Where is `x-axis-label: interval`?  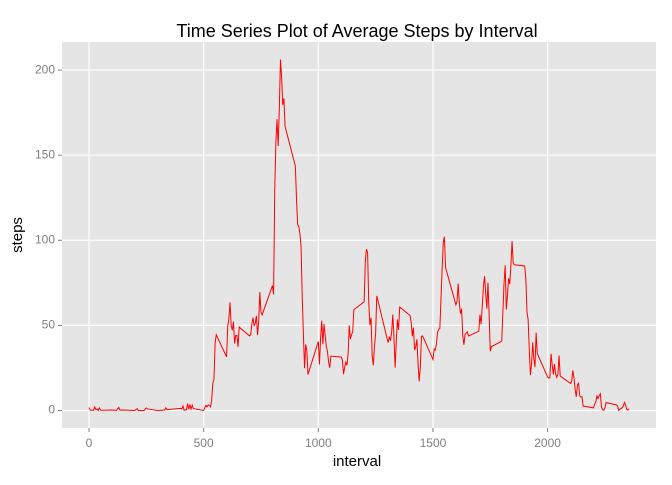
x-axis-label: interval is located at coordinates (357, 461).